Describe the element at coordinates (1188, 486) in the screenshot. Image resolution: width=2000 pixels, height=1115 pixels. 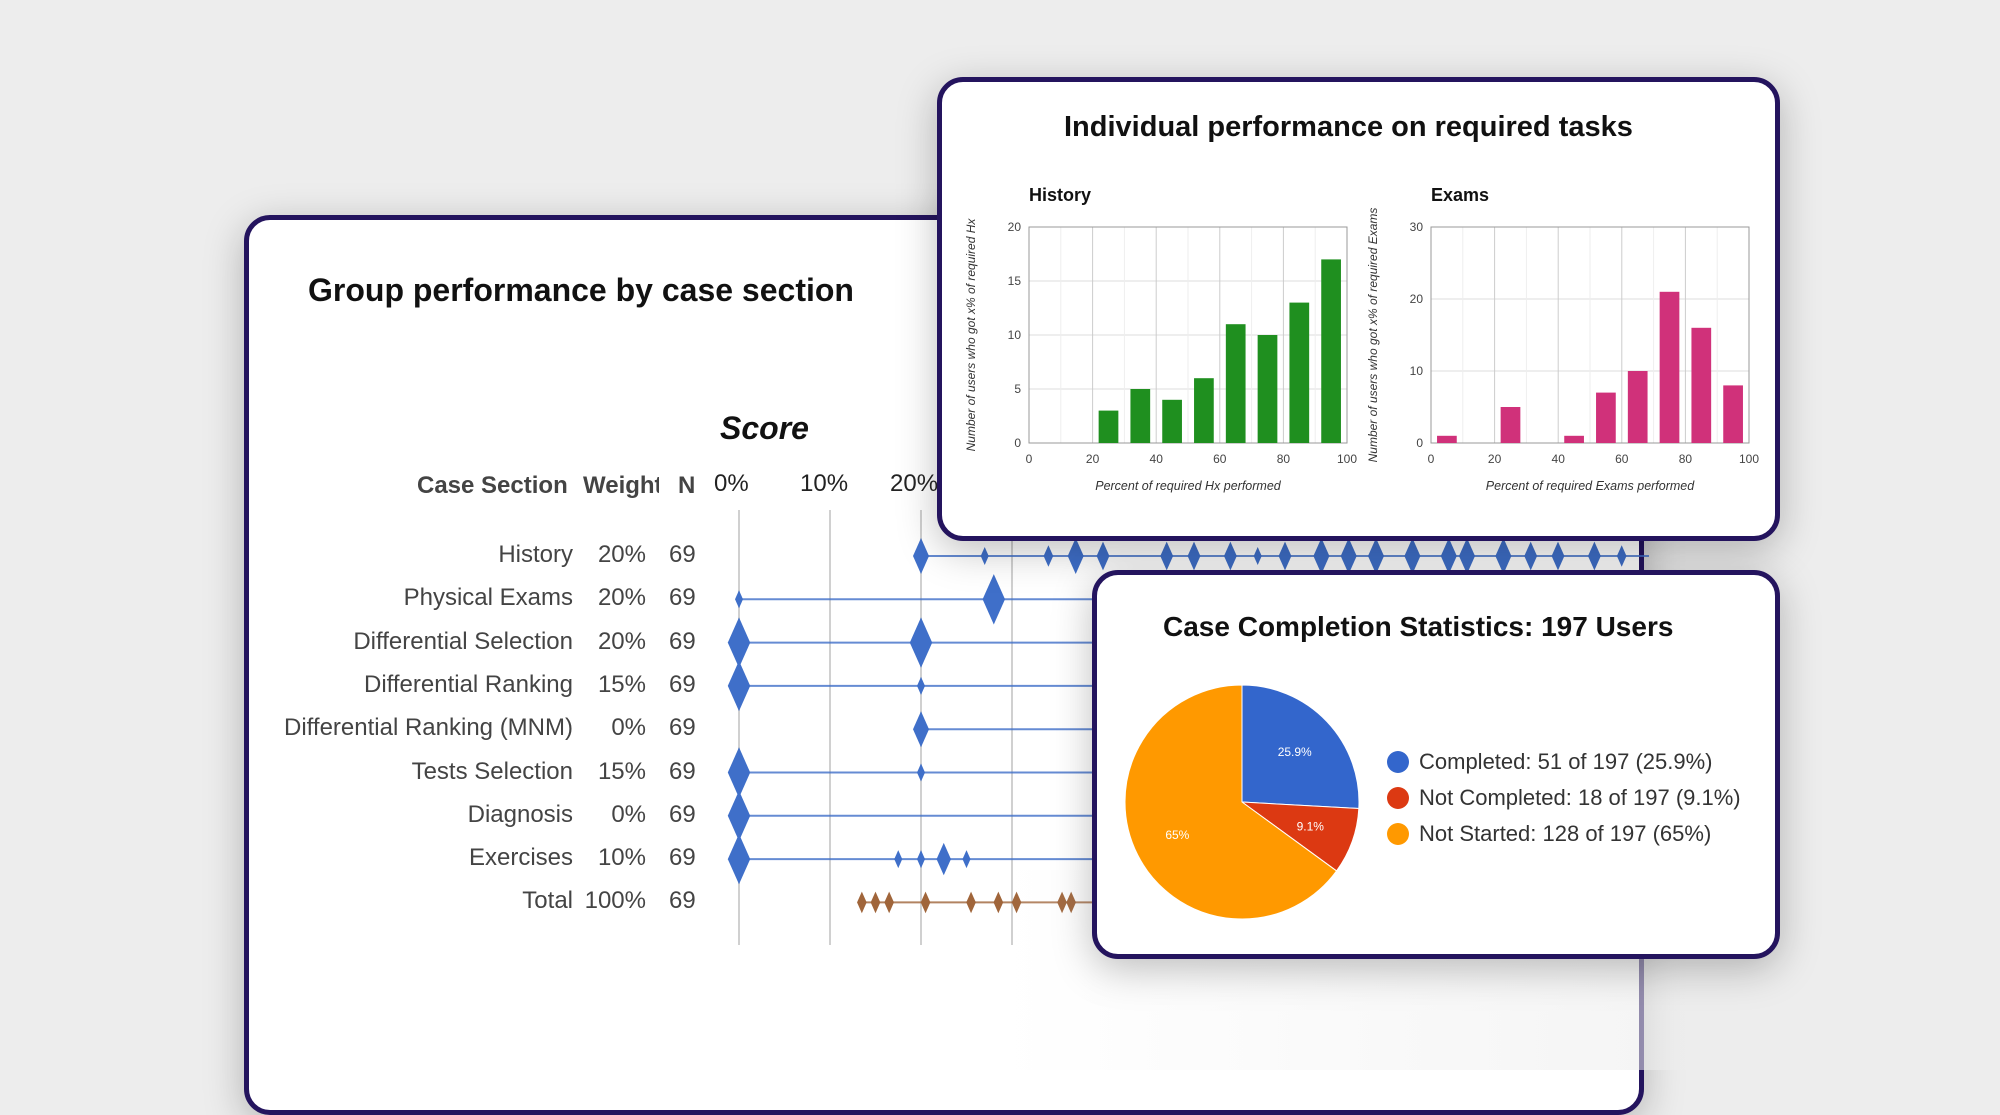
I see `x-axis-label: Percent of required Hx performed` at that location.